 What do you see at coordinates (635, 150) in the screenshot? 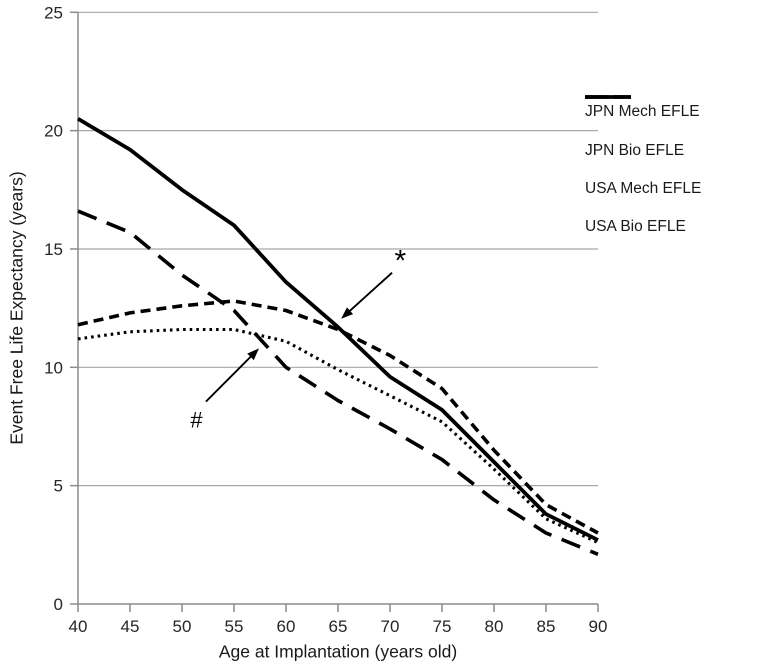
I see `legend-item-label: JPN Bio EFLE` at bounding box center [635, 150].